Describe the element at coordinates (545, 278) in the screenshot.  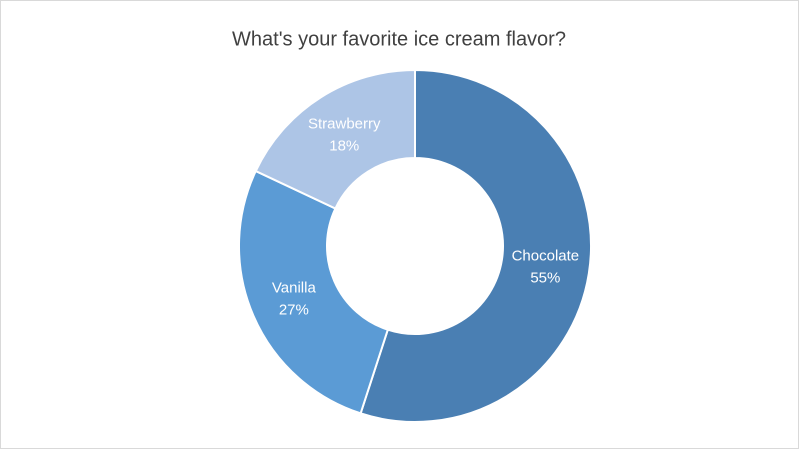
I see `slice-value-label: 55%` at that location.